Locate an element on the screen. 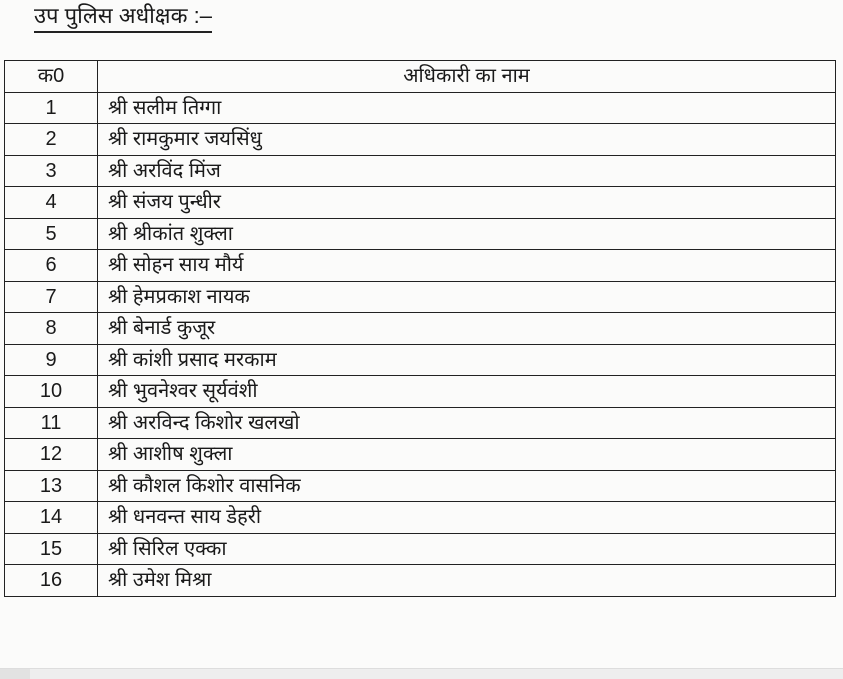  table-row: 11 श्री अरविन्द किशोर खलखो is located at coordinates (420, 422).